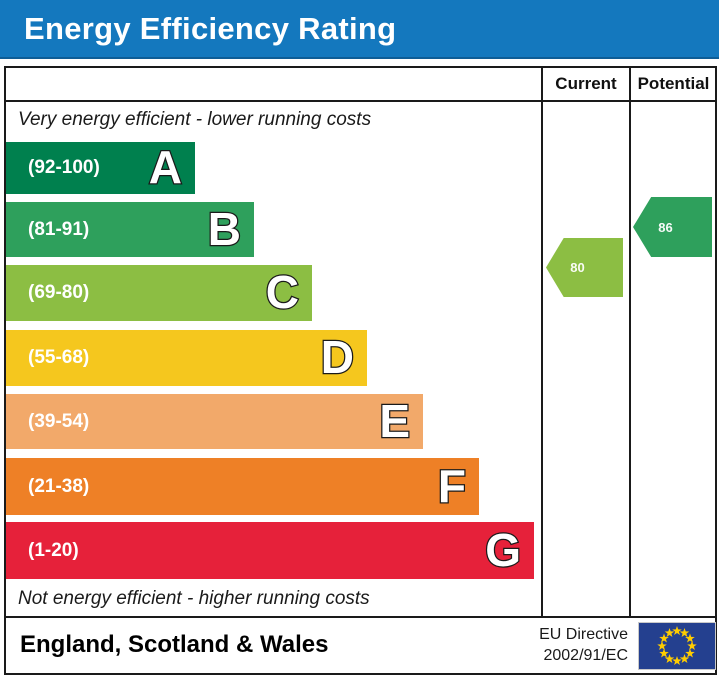 This screenshot has height=676, width=719. I want to click on title-bar: Energy Efficiency Rating, so click(359, 29).